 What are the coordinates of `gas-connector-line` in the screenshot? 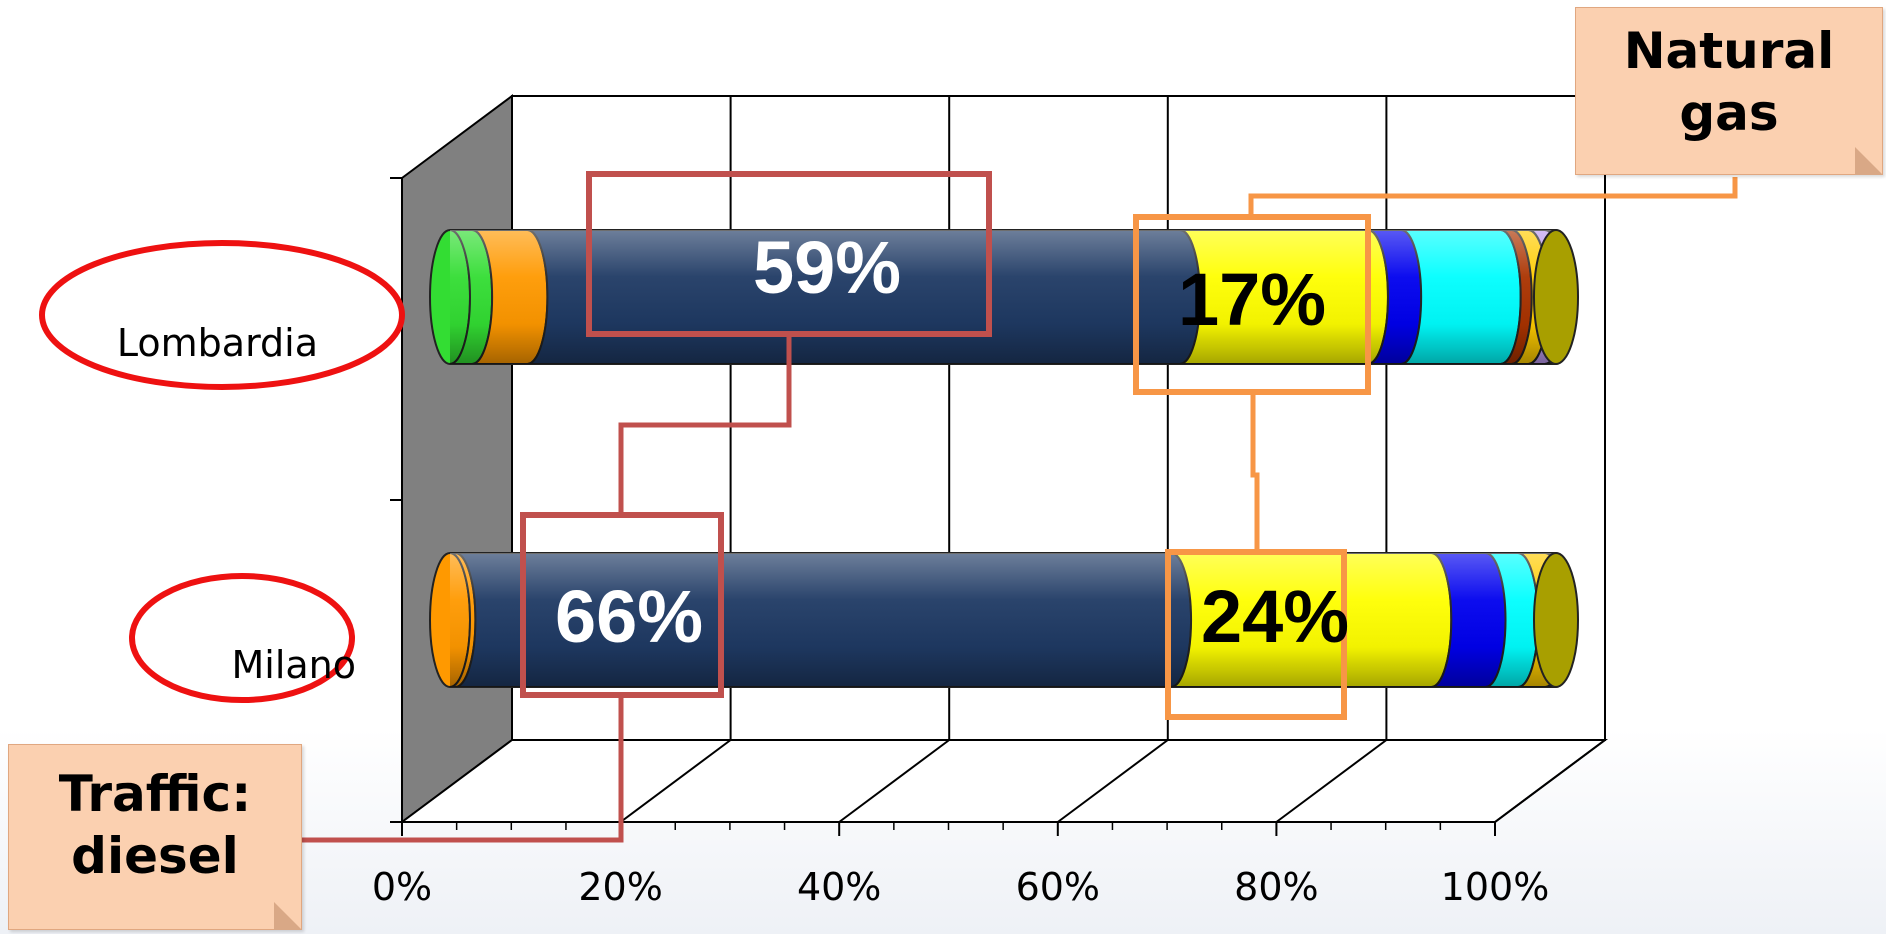 It's located at (1255, 472).